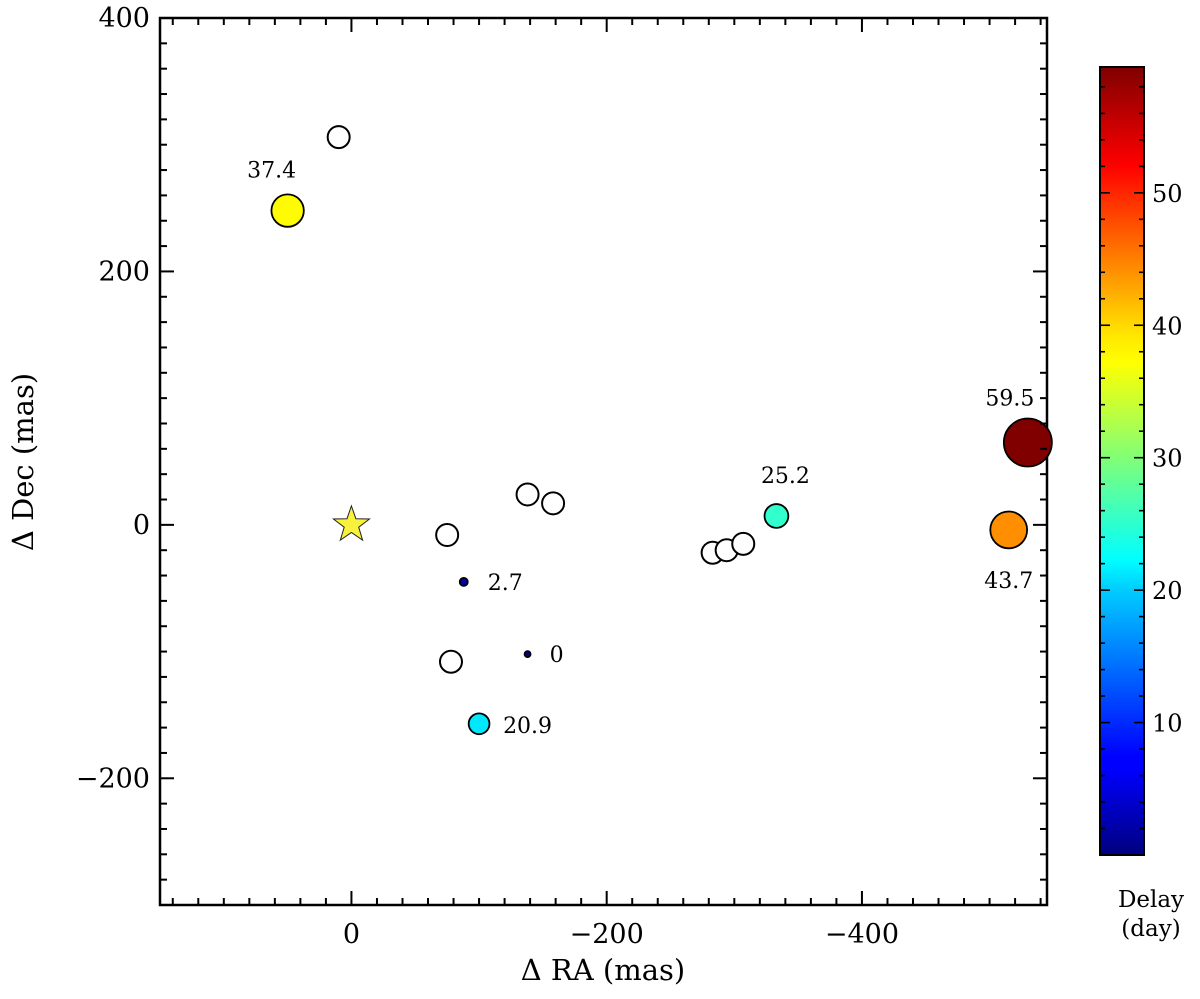 Image resolution: width=1200 pixels, height=999 pixels. What do you see at coordinates (1167, 194) in the screenshot?
I see `colorbar-tick-label: 50` at bounding box center [1167, 194].